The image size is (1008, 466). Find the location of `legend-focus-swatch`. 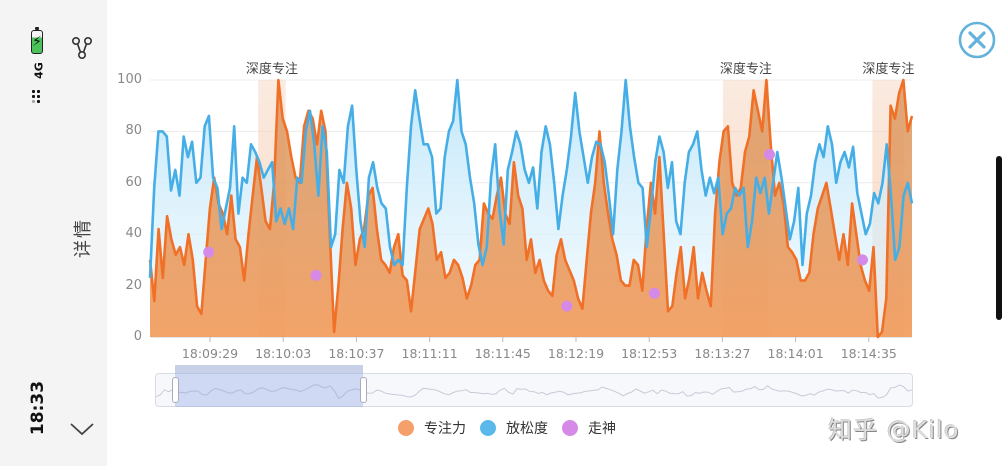

legend-focus-swatch is located at coordinates (406, 428).